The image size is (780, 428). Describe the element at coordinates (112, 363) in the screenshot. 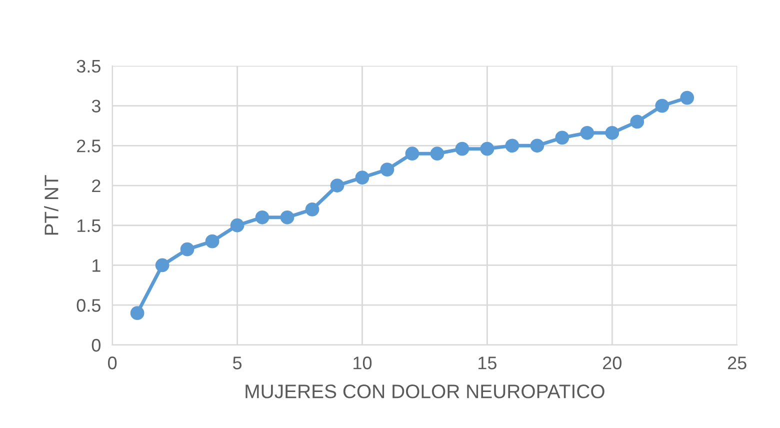

I see `x-tick-label: 0` at that location.